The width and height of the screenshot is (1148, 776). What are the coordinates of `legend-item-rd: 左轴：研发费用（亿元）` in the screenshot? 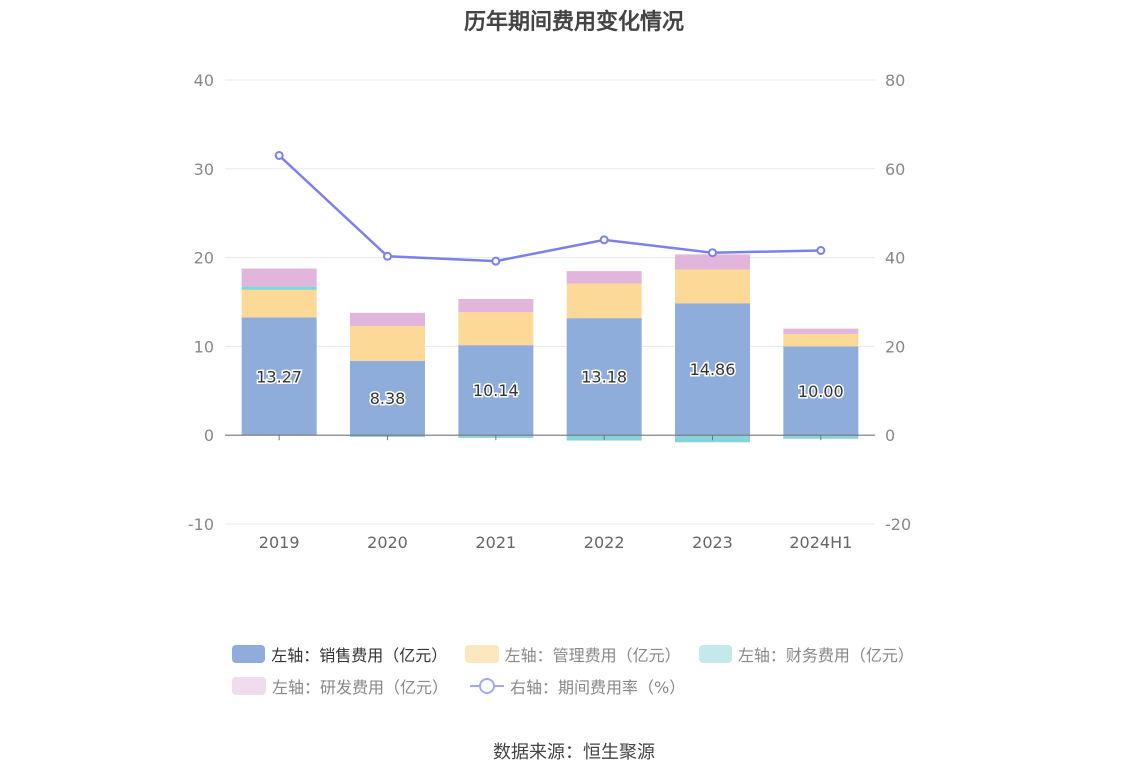 It's located at (340, 686).